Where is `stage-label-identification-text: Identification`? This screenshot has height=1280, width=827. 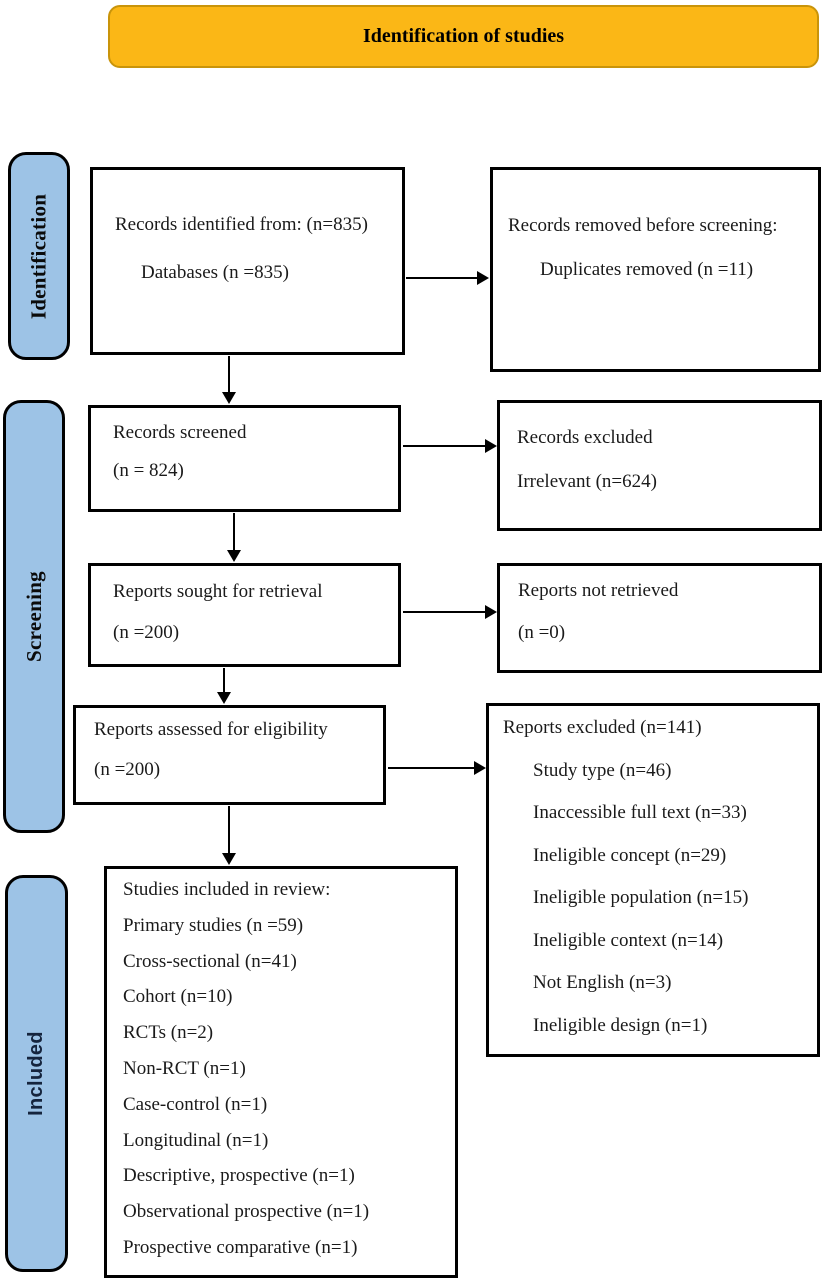
stage-label-identification-text: Identification is located at coordinates (38, 256).